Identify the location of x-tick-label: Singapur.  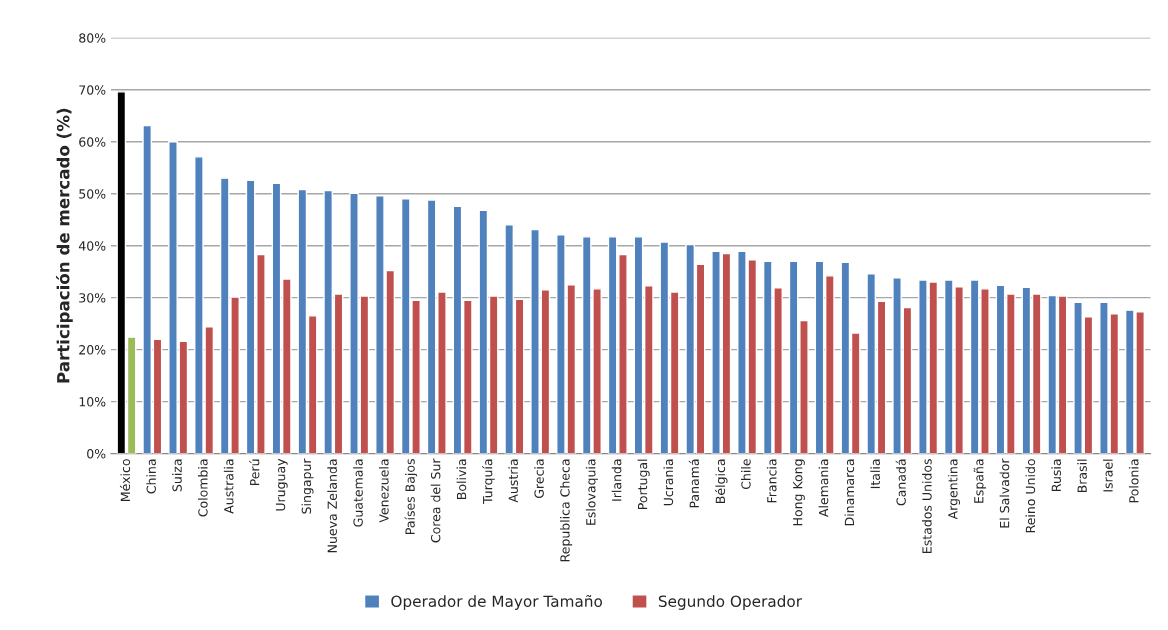
(307, 486).